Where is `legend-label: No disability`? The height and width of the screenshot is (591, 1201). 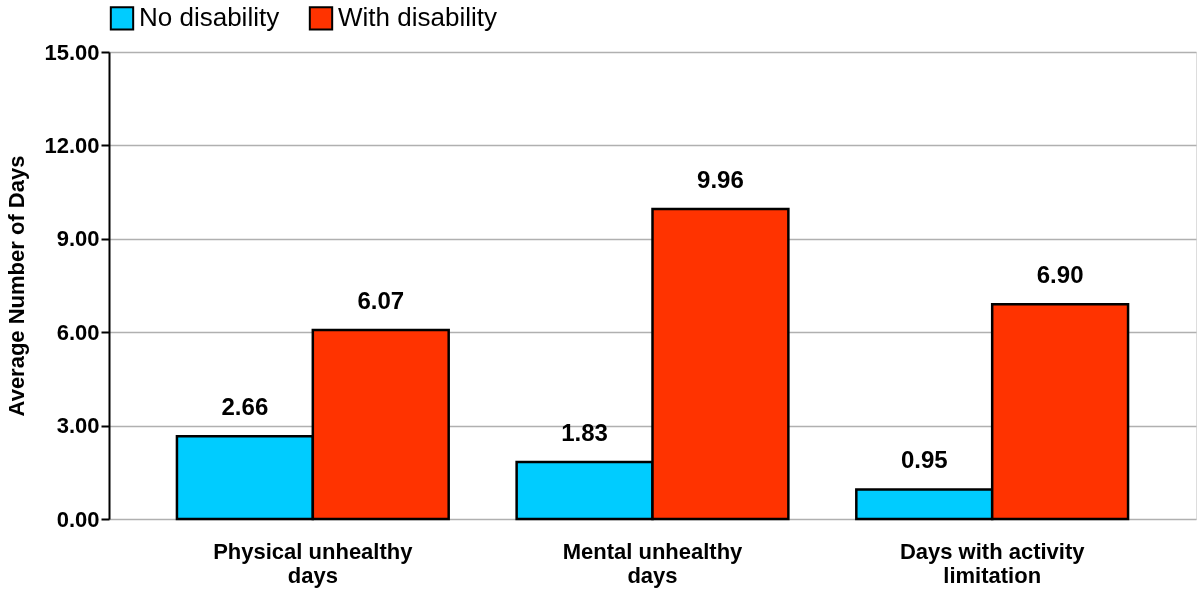
legend-label: No disability is located at coordinates (209, 17).